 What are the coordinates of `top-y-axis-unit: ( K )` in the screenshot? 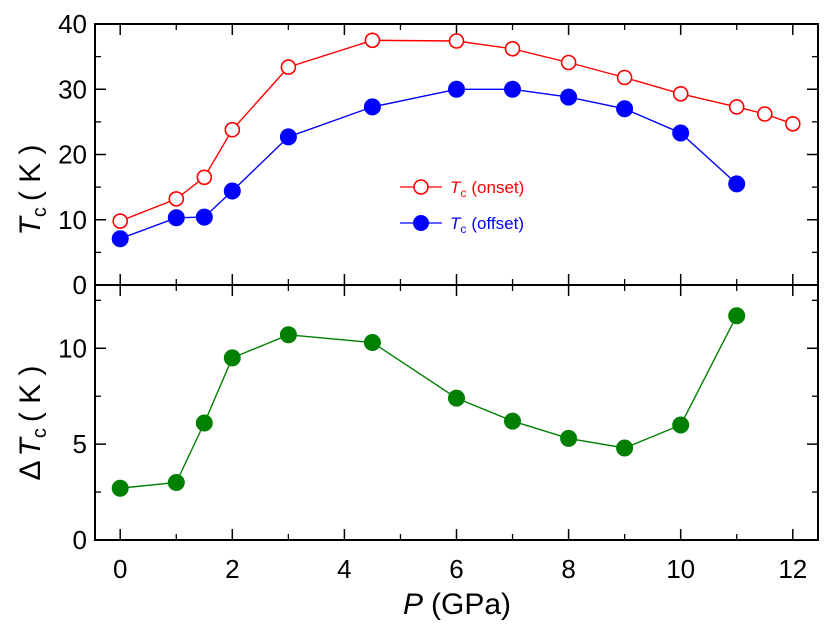 It's located at (30, 173).